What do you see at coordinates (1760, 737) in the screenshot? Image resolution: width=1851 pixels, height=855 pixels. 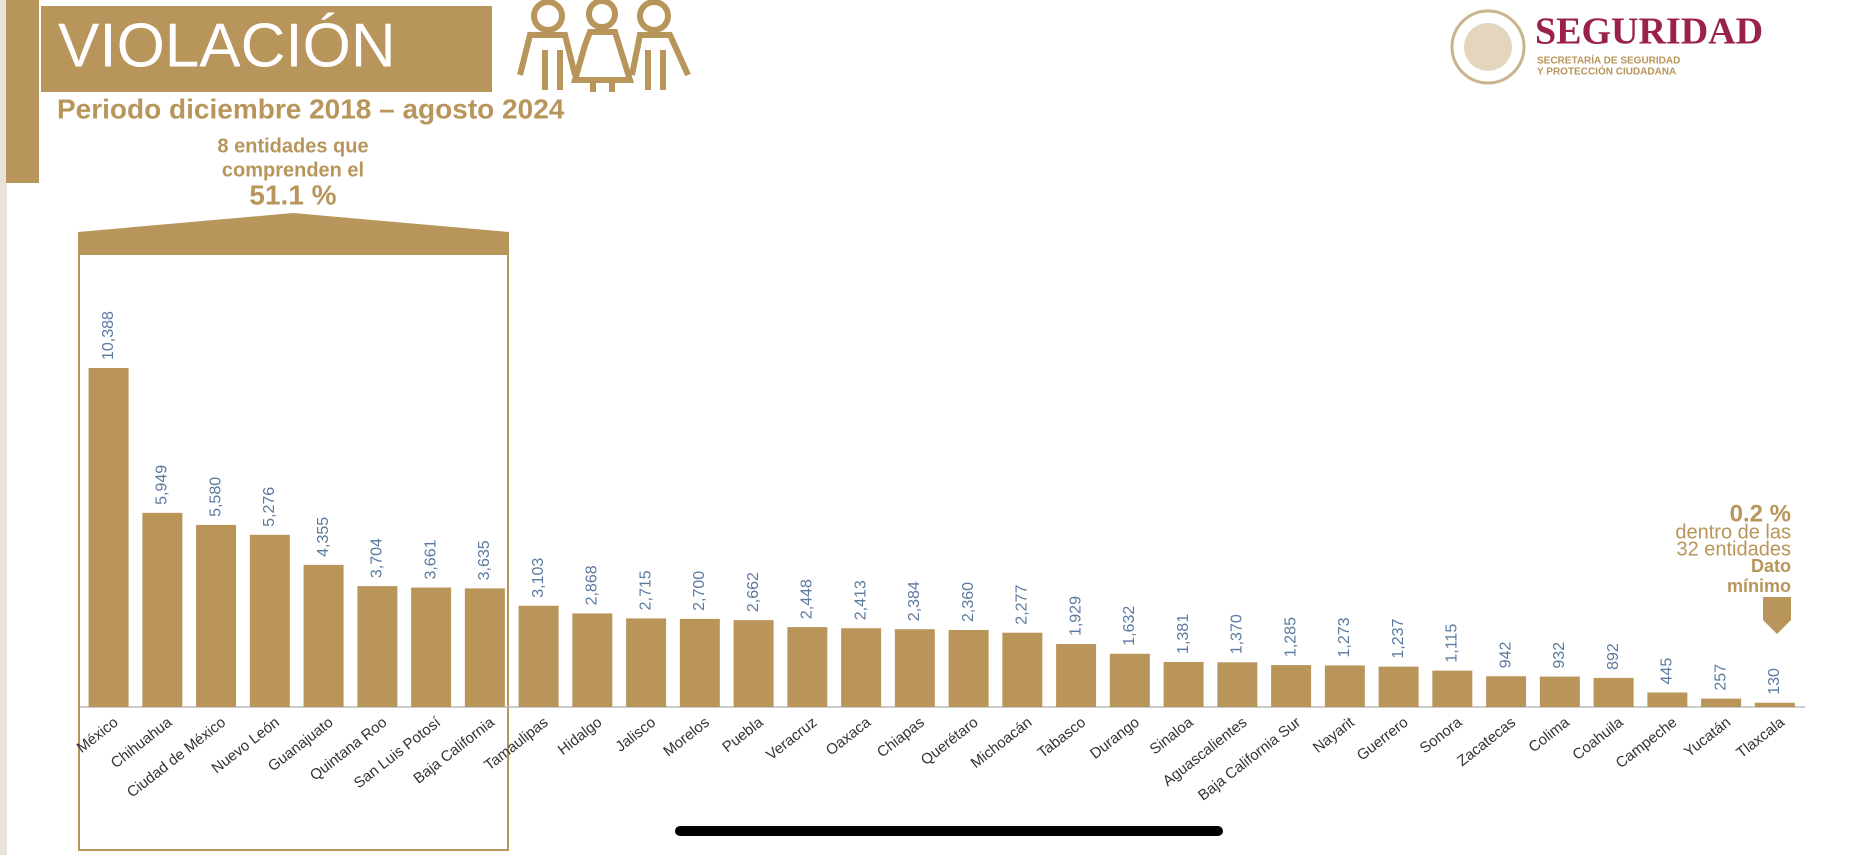 I see `x-tick-label: Tlaxcala` at bounding box center [1760, 737].